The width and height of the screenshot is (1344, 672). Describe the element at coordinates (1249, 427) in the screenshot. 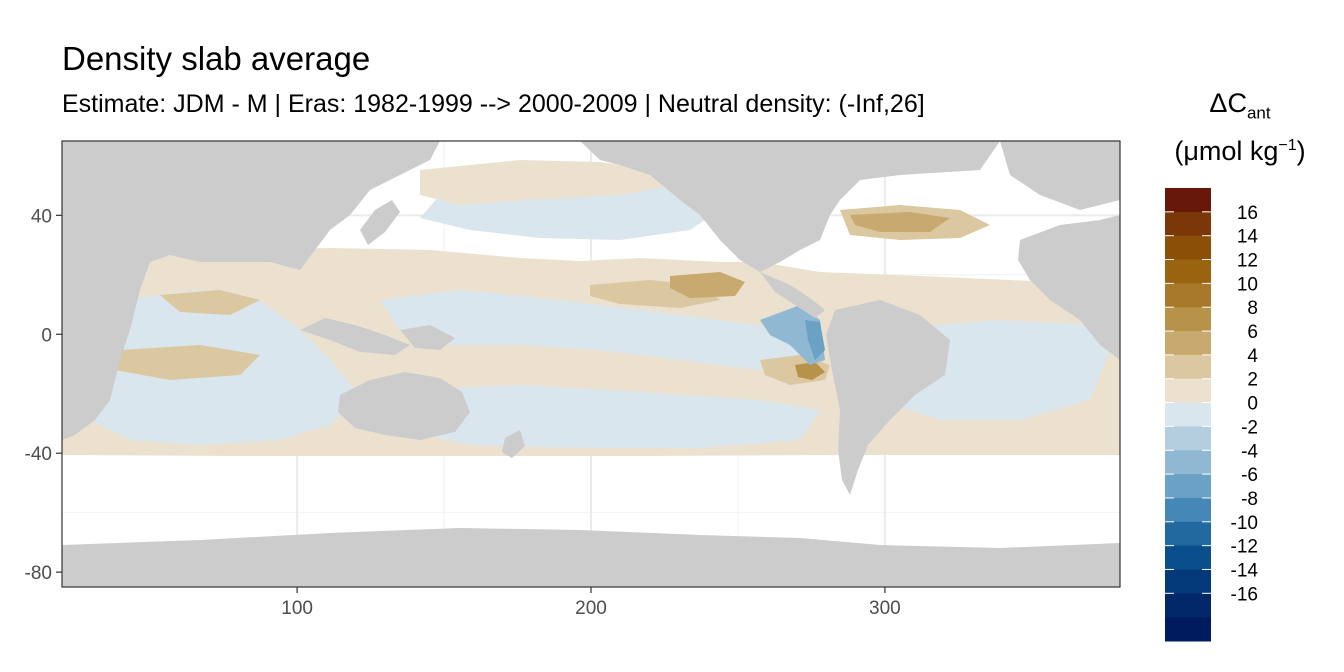

I see `legend-label: -2` at that location.